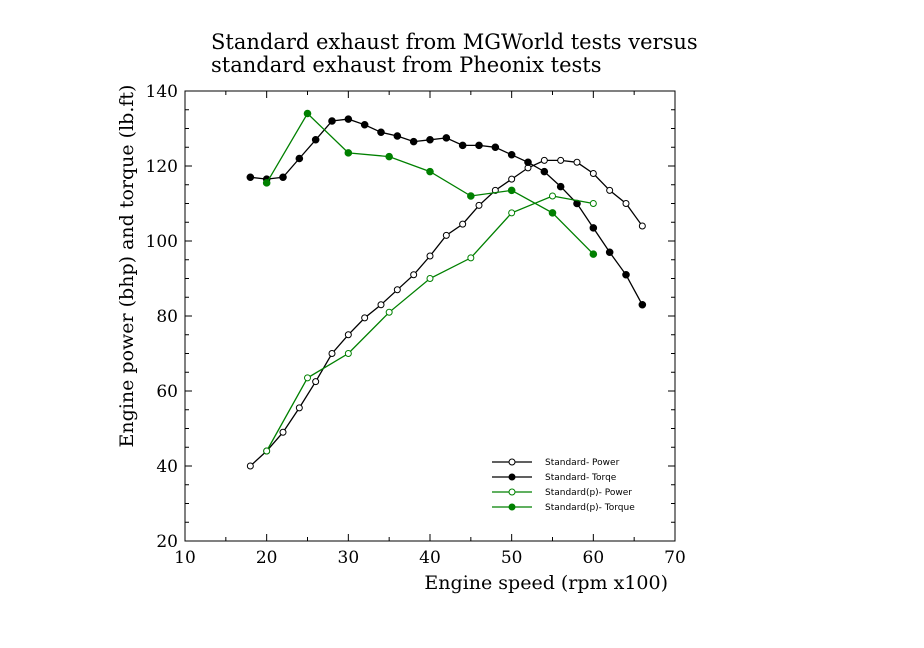  What do you see at coordinates (406, 65) in the screenshot?
I see `chart-title-line-2: standard exhaust from Pheonix tests` at bounding box center [406, 65].